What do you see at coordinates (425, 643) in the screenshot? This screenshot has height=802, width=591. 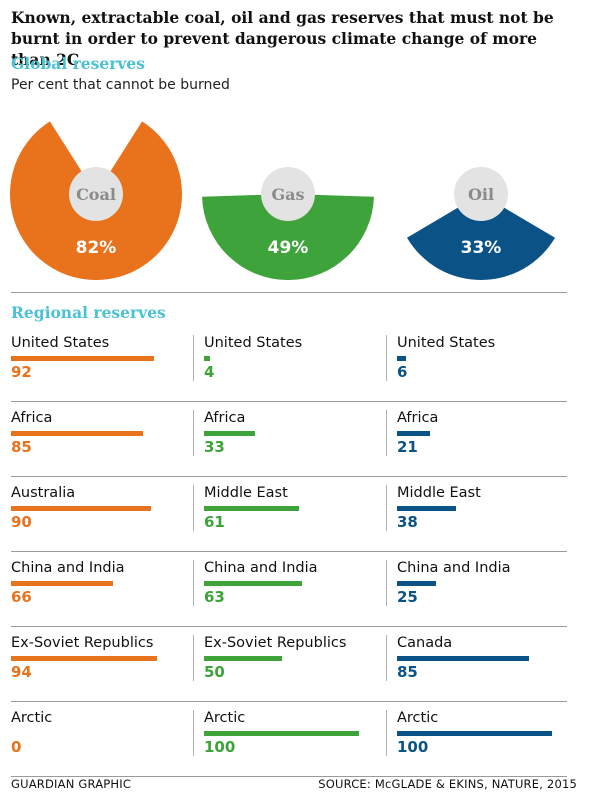 I see `region-name: Canada` at bounding box center [425, 643].